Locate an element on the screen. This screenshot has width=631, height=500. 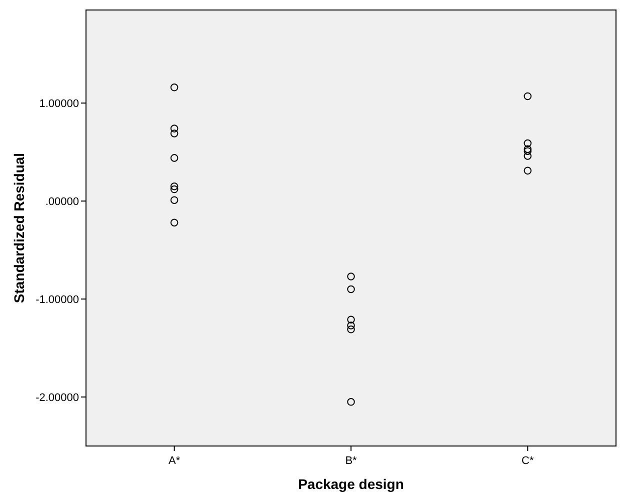
y-axis-title: Standardized Residual is located at coordinates (19, 228).